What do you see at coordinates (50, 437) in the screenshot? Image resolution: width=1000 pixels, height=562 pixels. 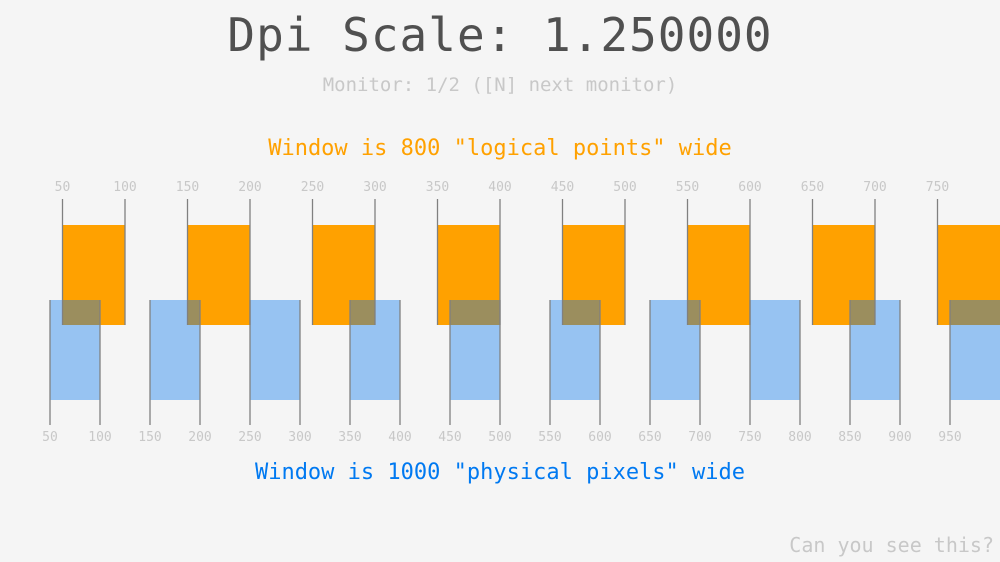 I see `physical-tick-label: 50` at bounding box center [50, 437].